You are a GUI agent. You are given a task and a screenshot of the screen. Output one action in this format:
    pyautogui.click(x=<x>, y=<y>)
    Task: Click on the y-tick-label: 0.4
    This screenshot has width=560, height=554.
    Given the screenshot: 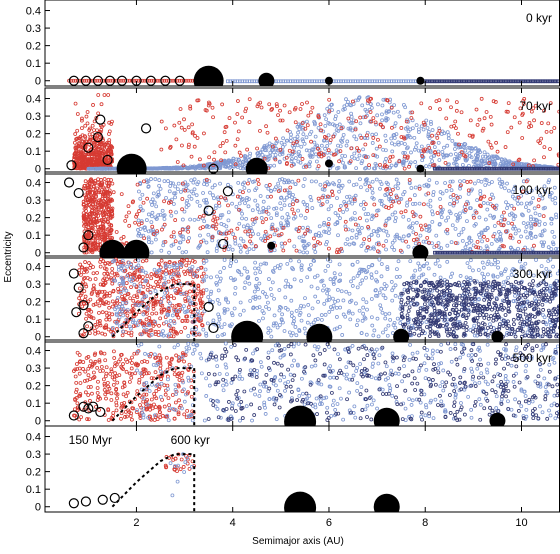 What is the action you would take?
    pyautogui.click(x=33, y=12)
    